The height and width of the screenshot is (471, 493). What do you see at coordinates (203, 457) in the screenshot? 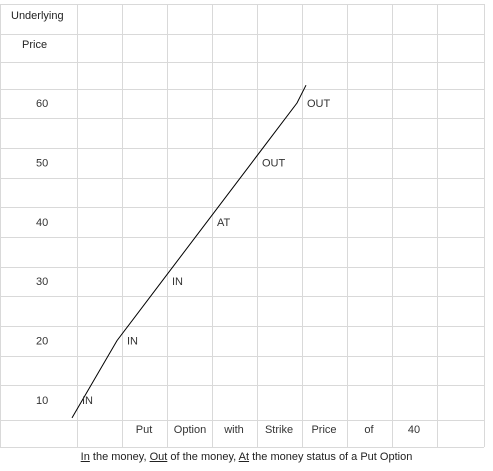
I see `caption-text-2: of the money,` at bounding box center [203, 457].